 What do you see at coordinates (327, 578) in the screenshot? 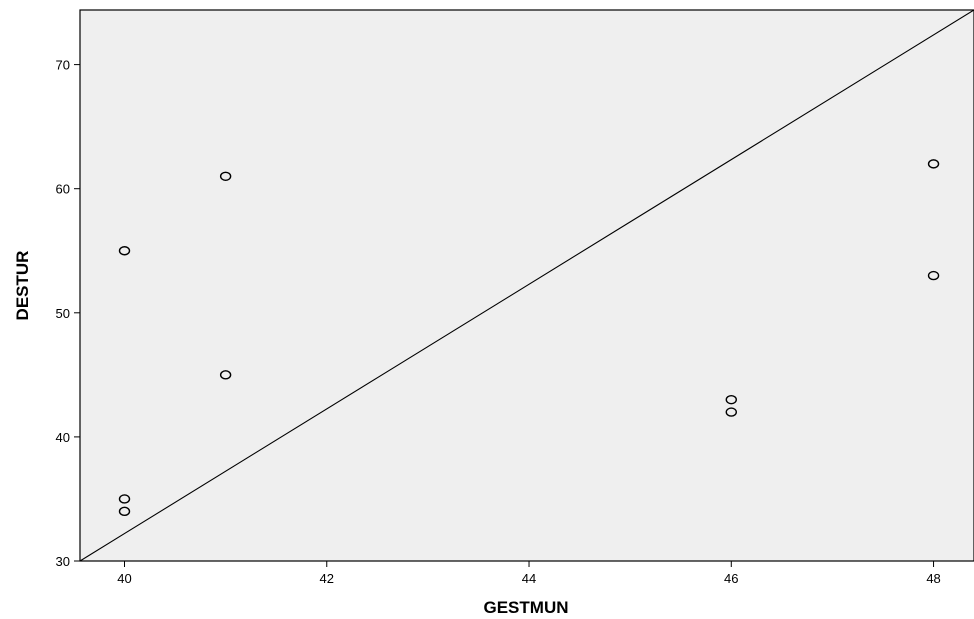
I see `x-tick-label: 42` at bounding box center [327, 578].